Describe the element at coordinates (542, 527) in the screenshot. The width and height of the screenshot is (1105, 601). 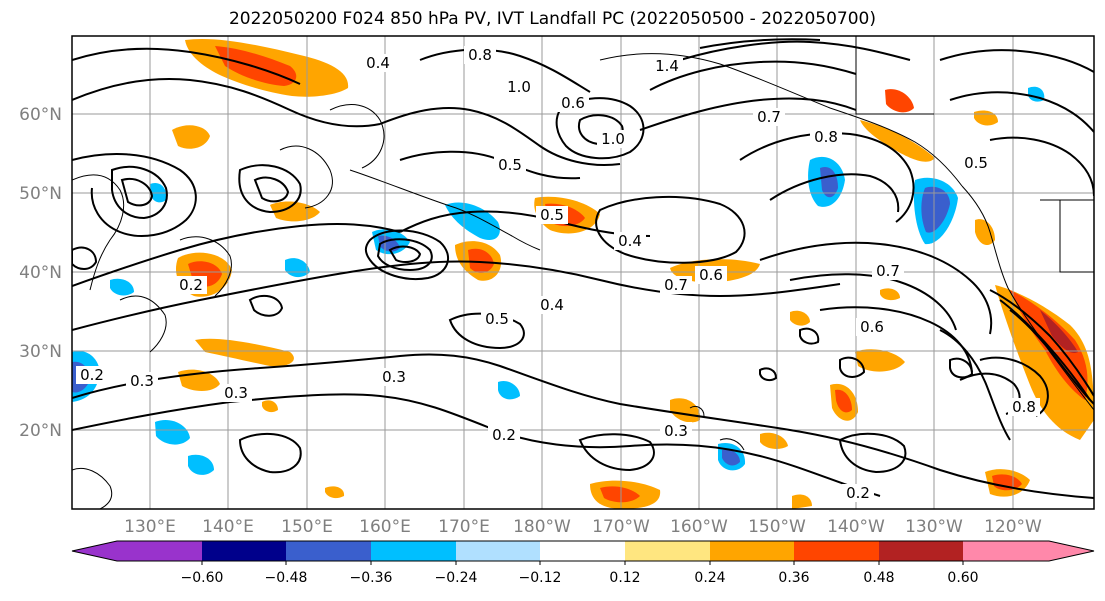
I see `lon-label: 180°W` at that location.